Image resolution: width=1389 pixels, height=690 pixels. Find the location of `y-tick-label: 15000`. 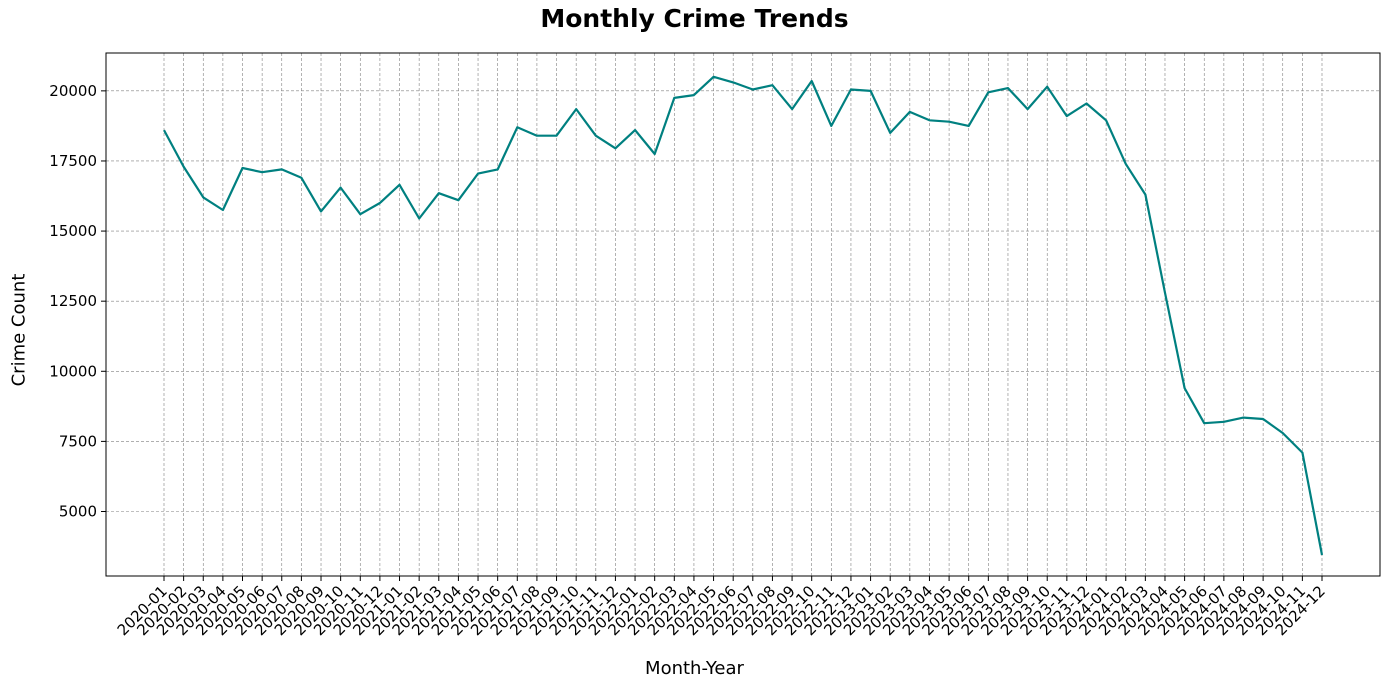

y-tick-label: 15000 is located at coordinates (73, 231).